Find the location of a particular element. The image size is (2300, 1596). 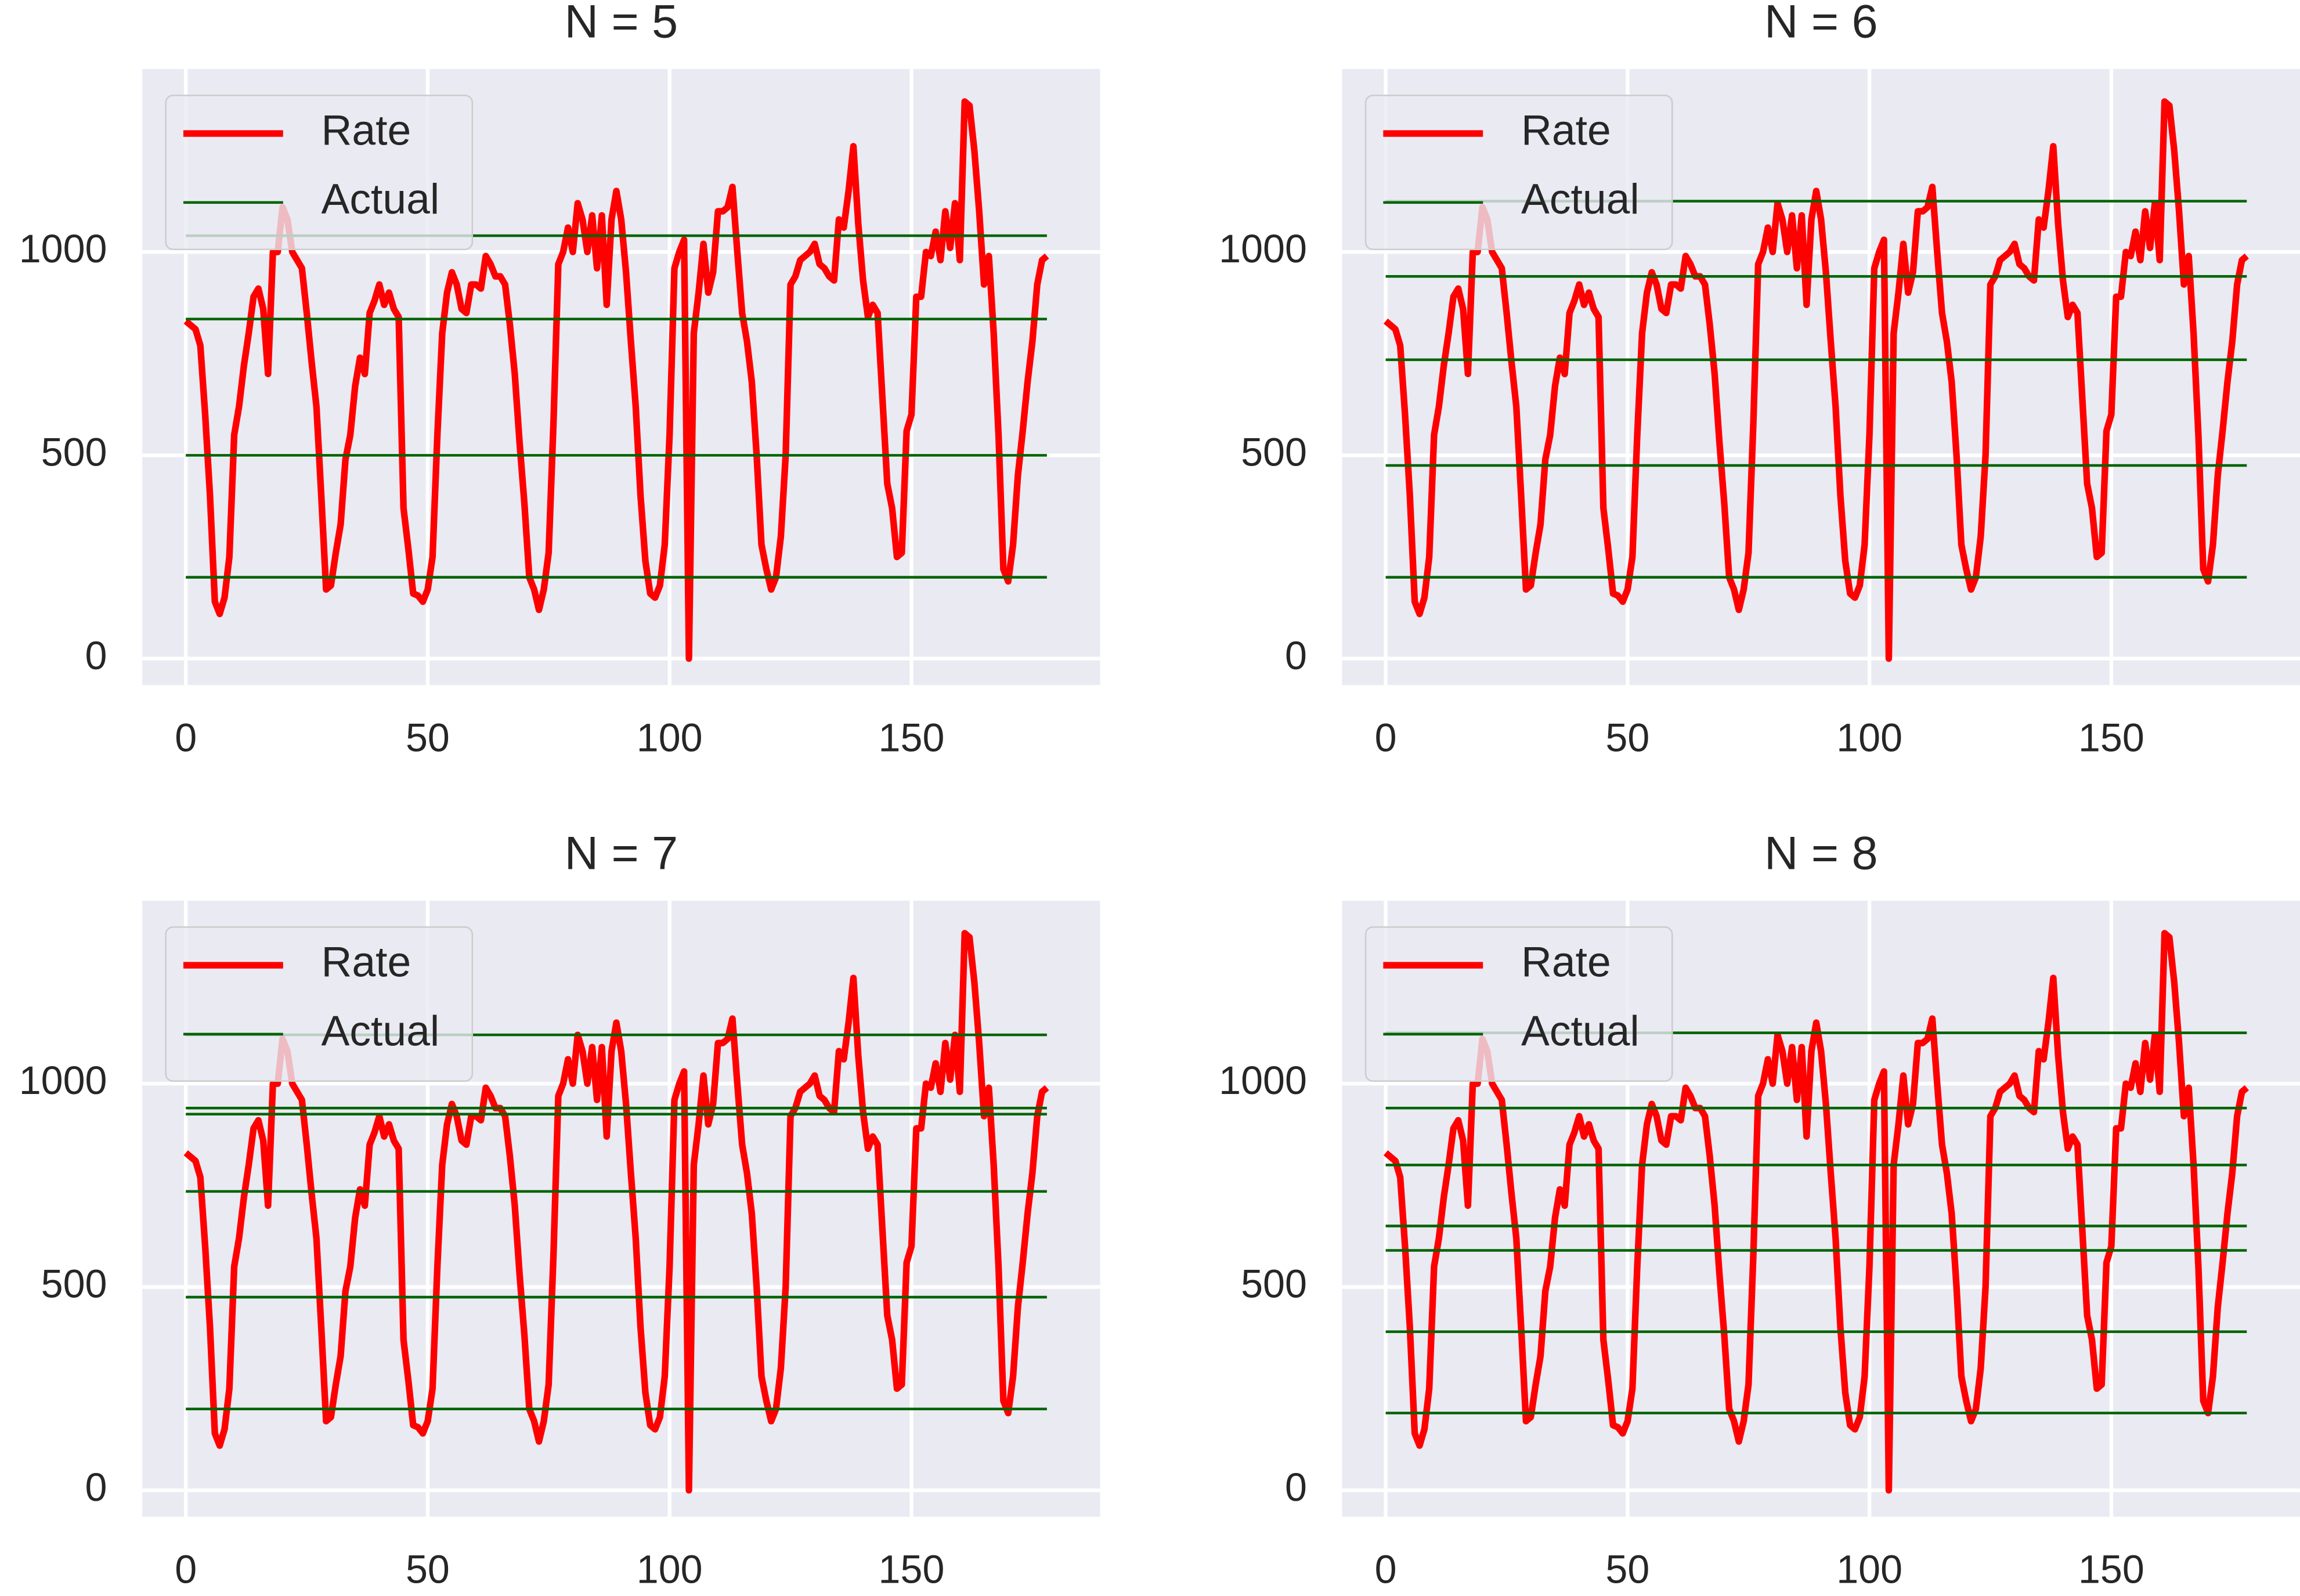

chart-title: N = 6 is located at coordinates (1821, 24).